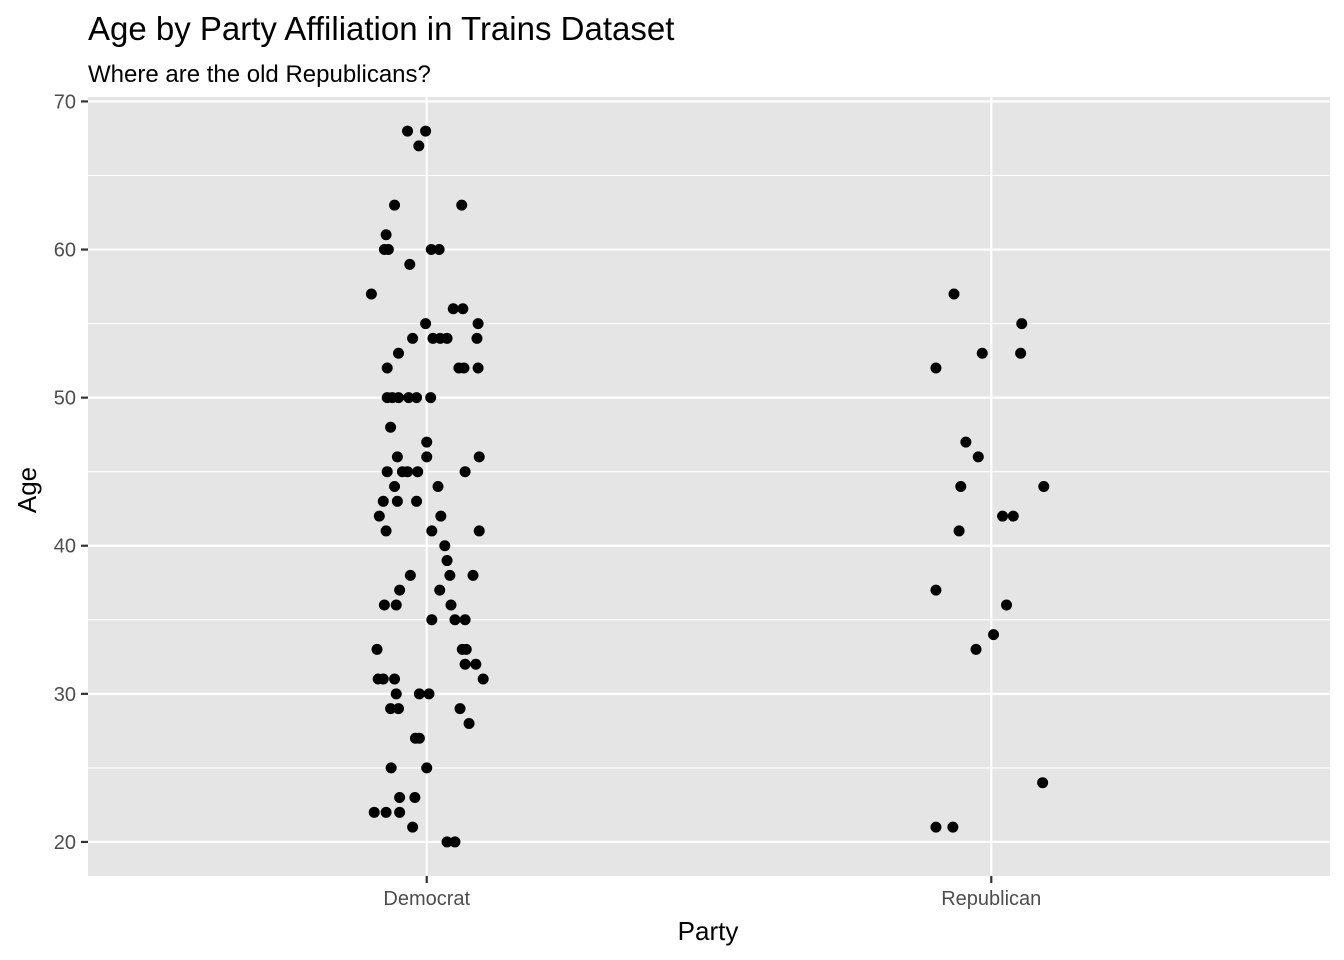 This screenshot has height=960, width=1344. Describe the element at coordinates (65, 843) in the screenshot. I see `y-tick-label: 20` at that location.